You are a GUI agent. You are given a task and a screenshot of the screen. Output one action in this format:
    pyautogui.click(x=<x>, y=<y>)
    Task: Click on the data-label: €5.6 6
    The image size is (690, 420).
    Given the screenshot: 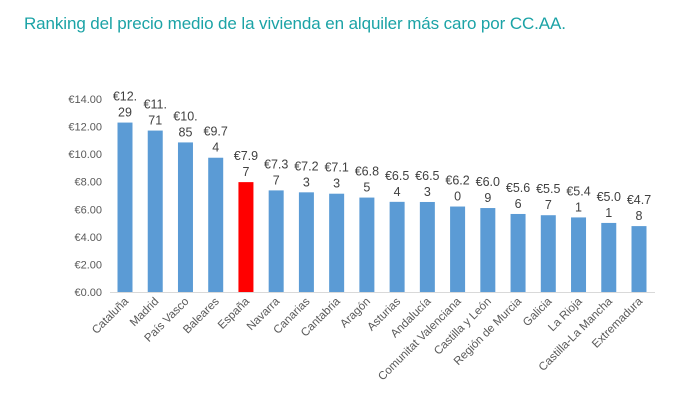 What is the action you would take?
    pyautogui.click(x=518, y=196)
    